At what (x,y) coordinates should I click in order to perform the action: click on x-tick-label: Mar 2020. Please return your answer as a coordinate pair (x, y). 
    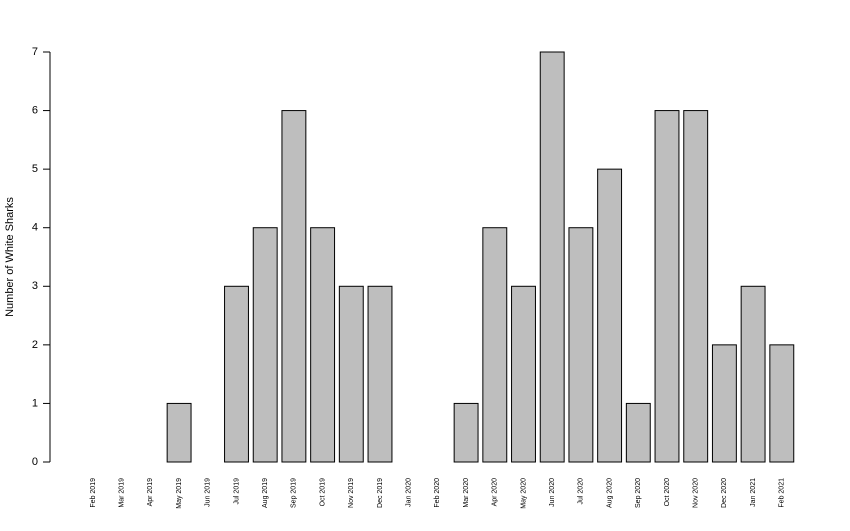
    Looking at the image, I should click on (466, 493).